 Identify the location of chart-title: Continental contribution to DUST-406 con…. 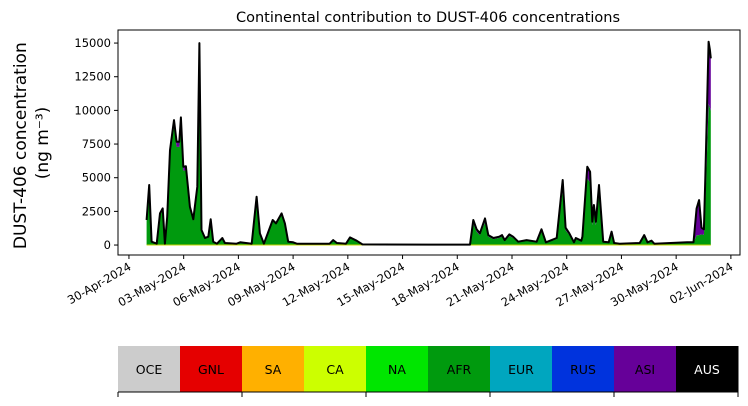
(428, 18).